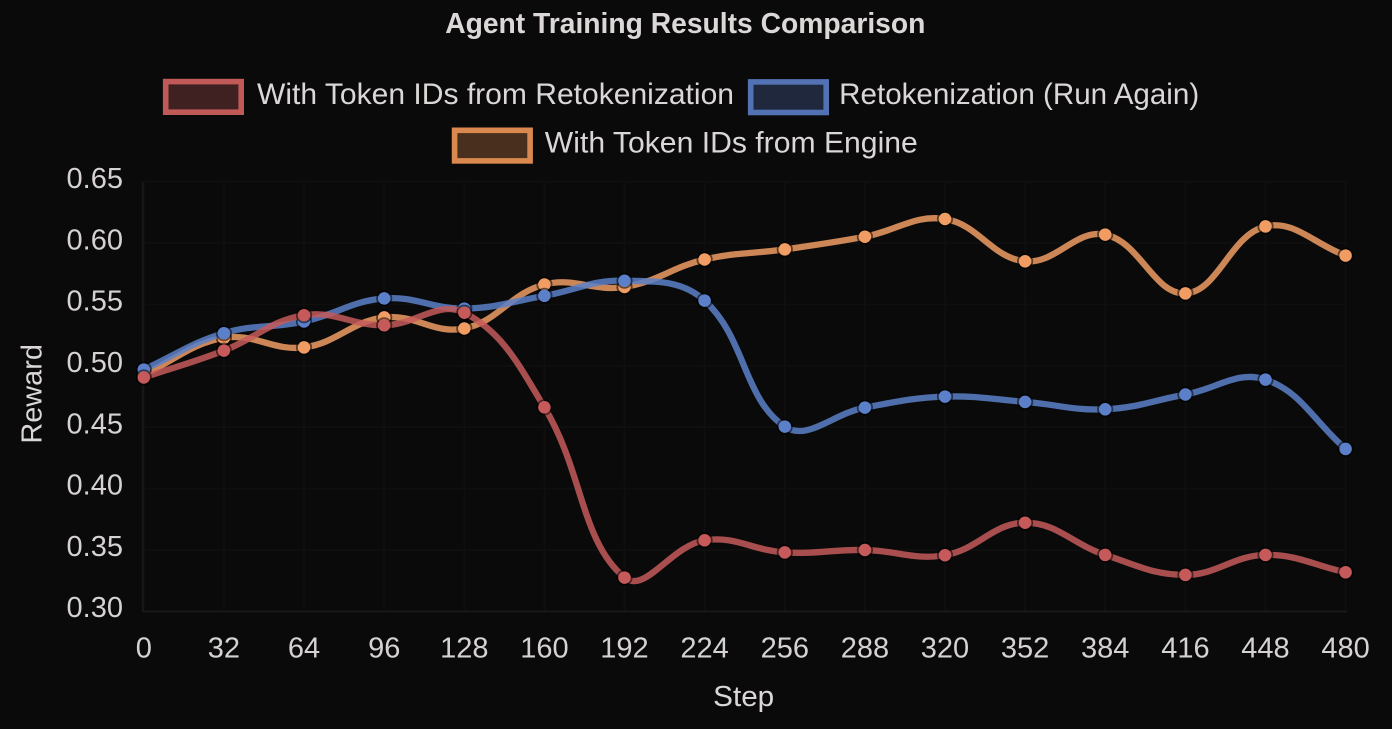  I want to click on svg-text: 0, so click(144, 648).